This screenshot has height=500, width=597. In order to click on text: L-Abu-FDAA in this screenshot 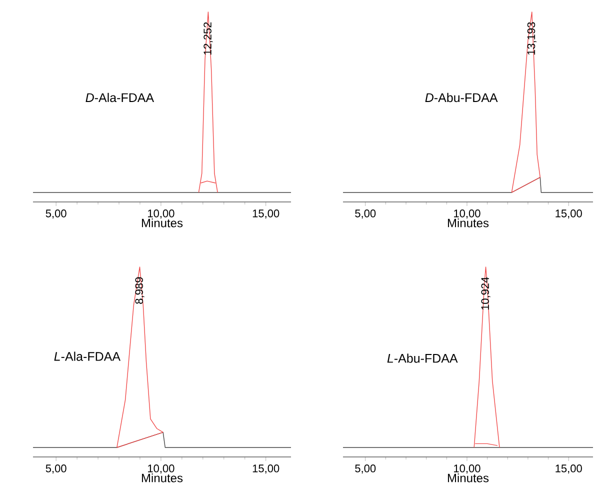, I will do `click(422, 358)`.